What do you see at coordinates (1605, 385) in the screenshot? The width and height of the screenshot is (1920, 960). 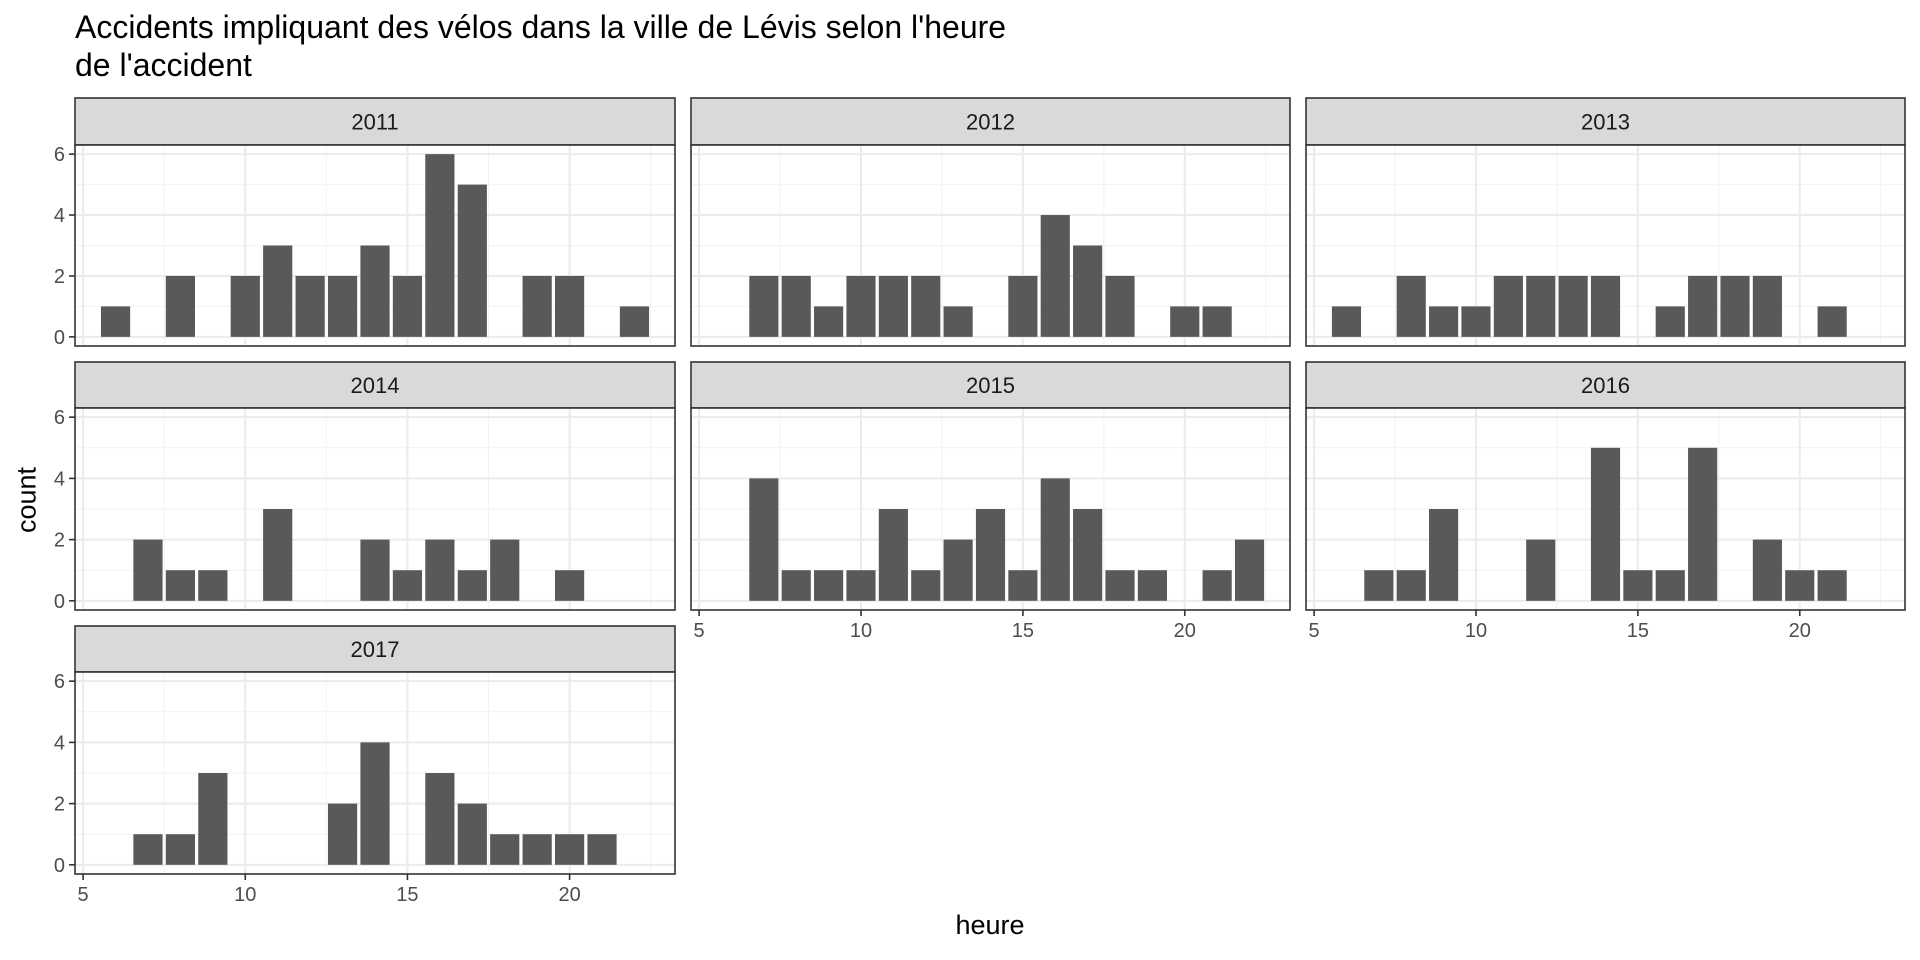 I see `facet-strip-label: 2016` at bounding box center [1605, 385].